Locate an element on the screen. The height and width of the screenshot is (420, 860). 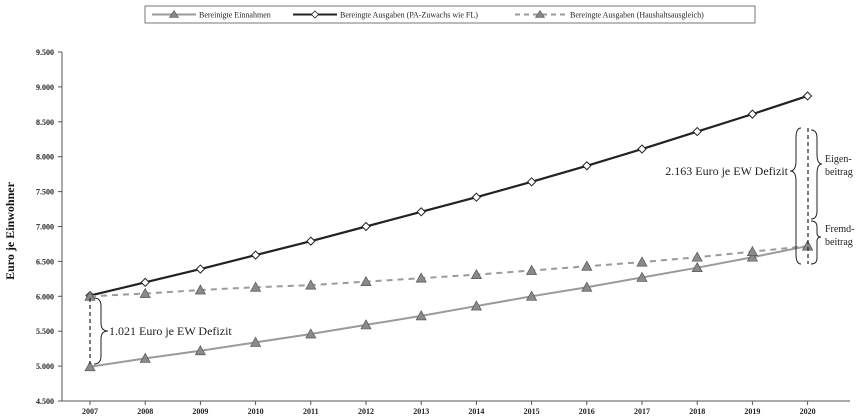
x-tick-label: 2013 is located at coordinates (421, 411).